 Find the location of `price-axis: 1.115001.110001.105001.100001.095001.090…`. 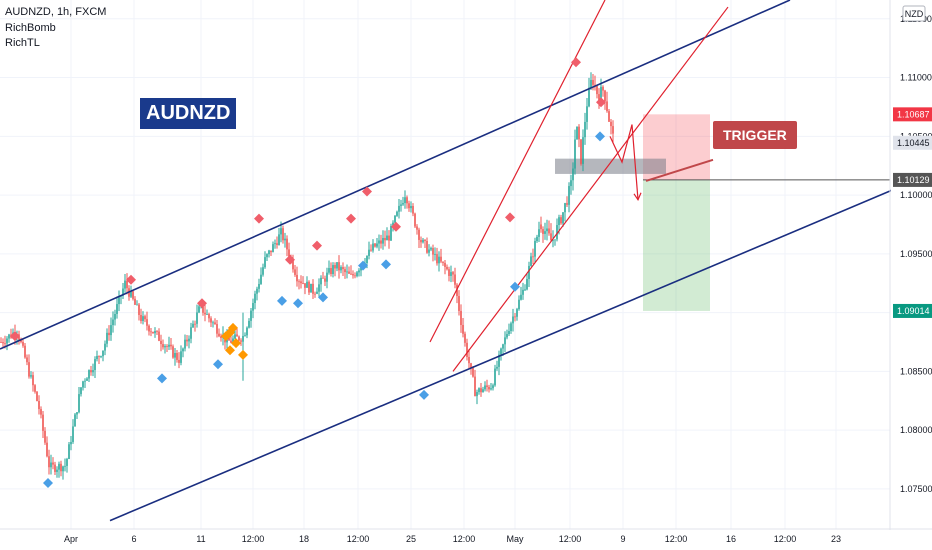

price-axis: 1.115001.110001.105001.100001.095001.090… is located at coordinates (910, 265).